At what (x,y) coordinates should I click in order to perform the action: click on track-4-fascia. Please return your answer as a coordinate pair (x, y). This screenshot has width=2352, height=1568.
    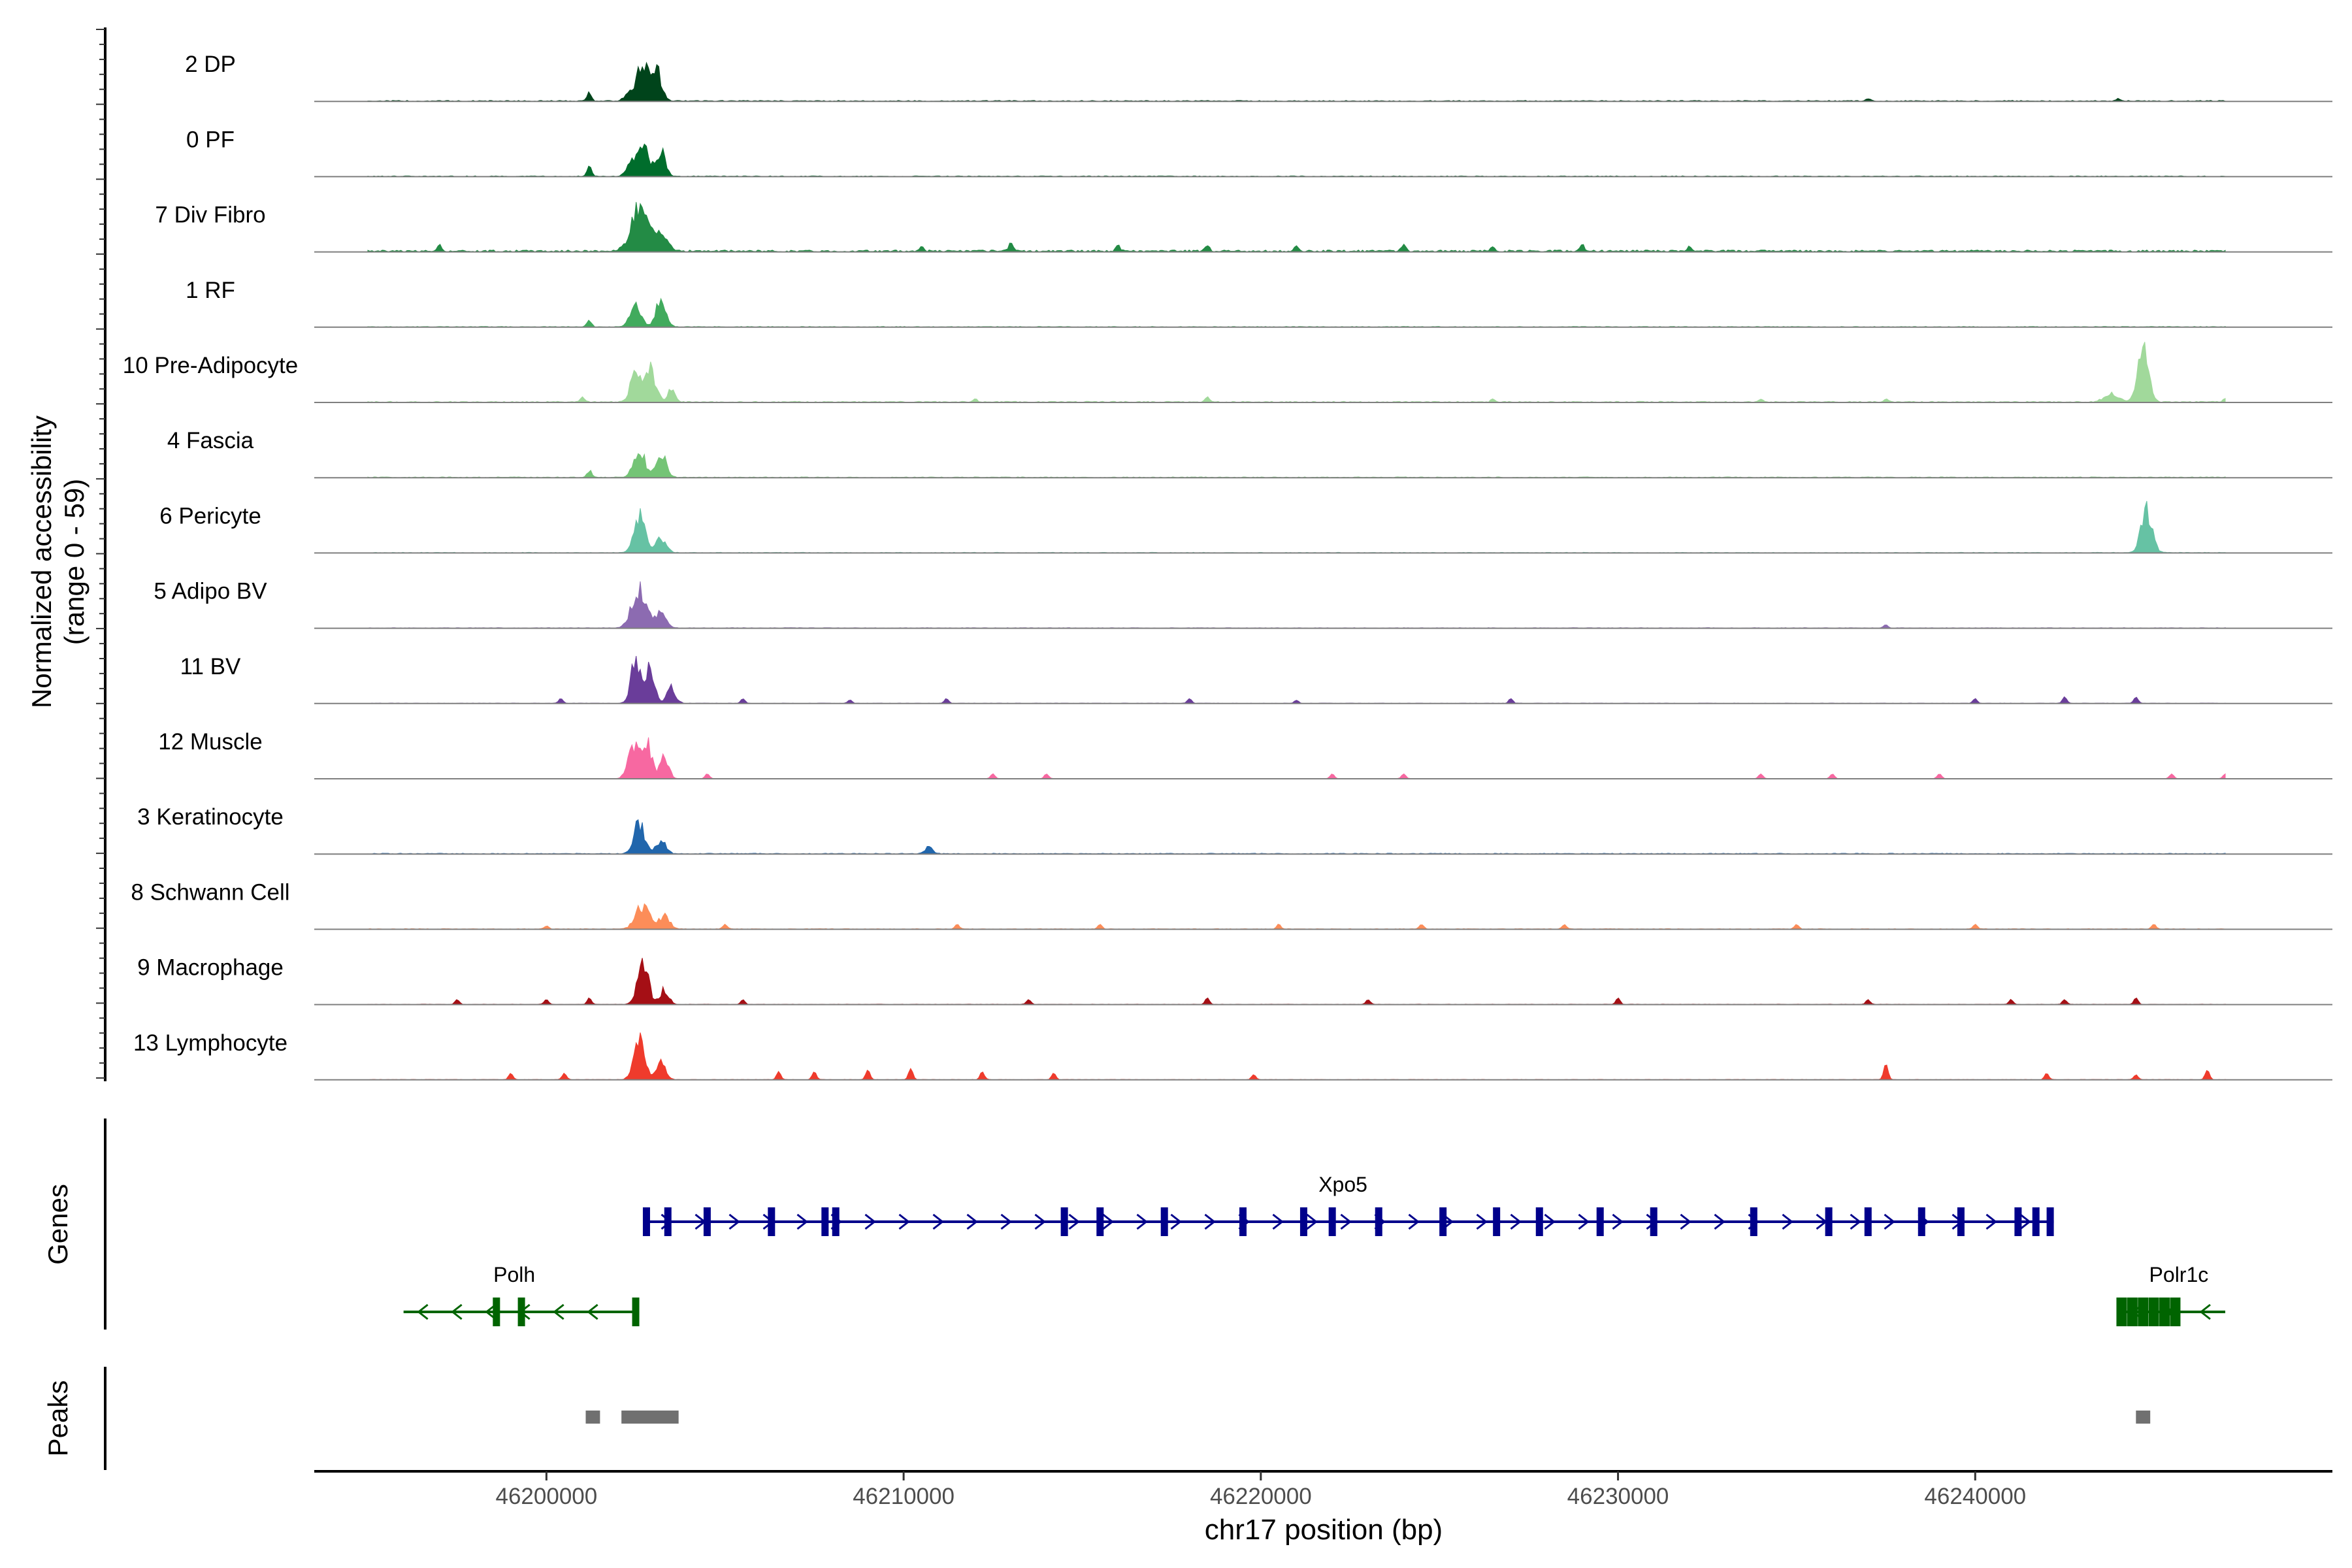
    Looking at the image, I should click on (1323, 466).